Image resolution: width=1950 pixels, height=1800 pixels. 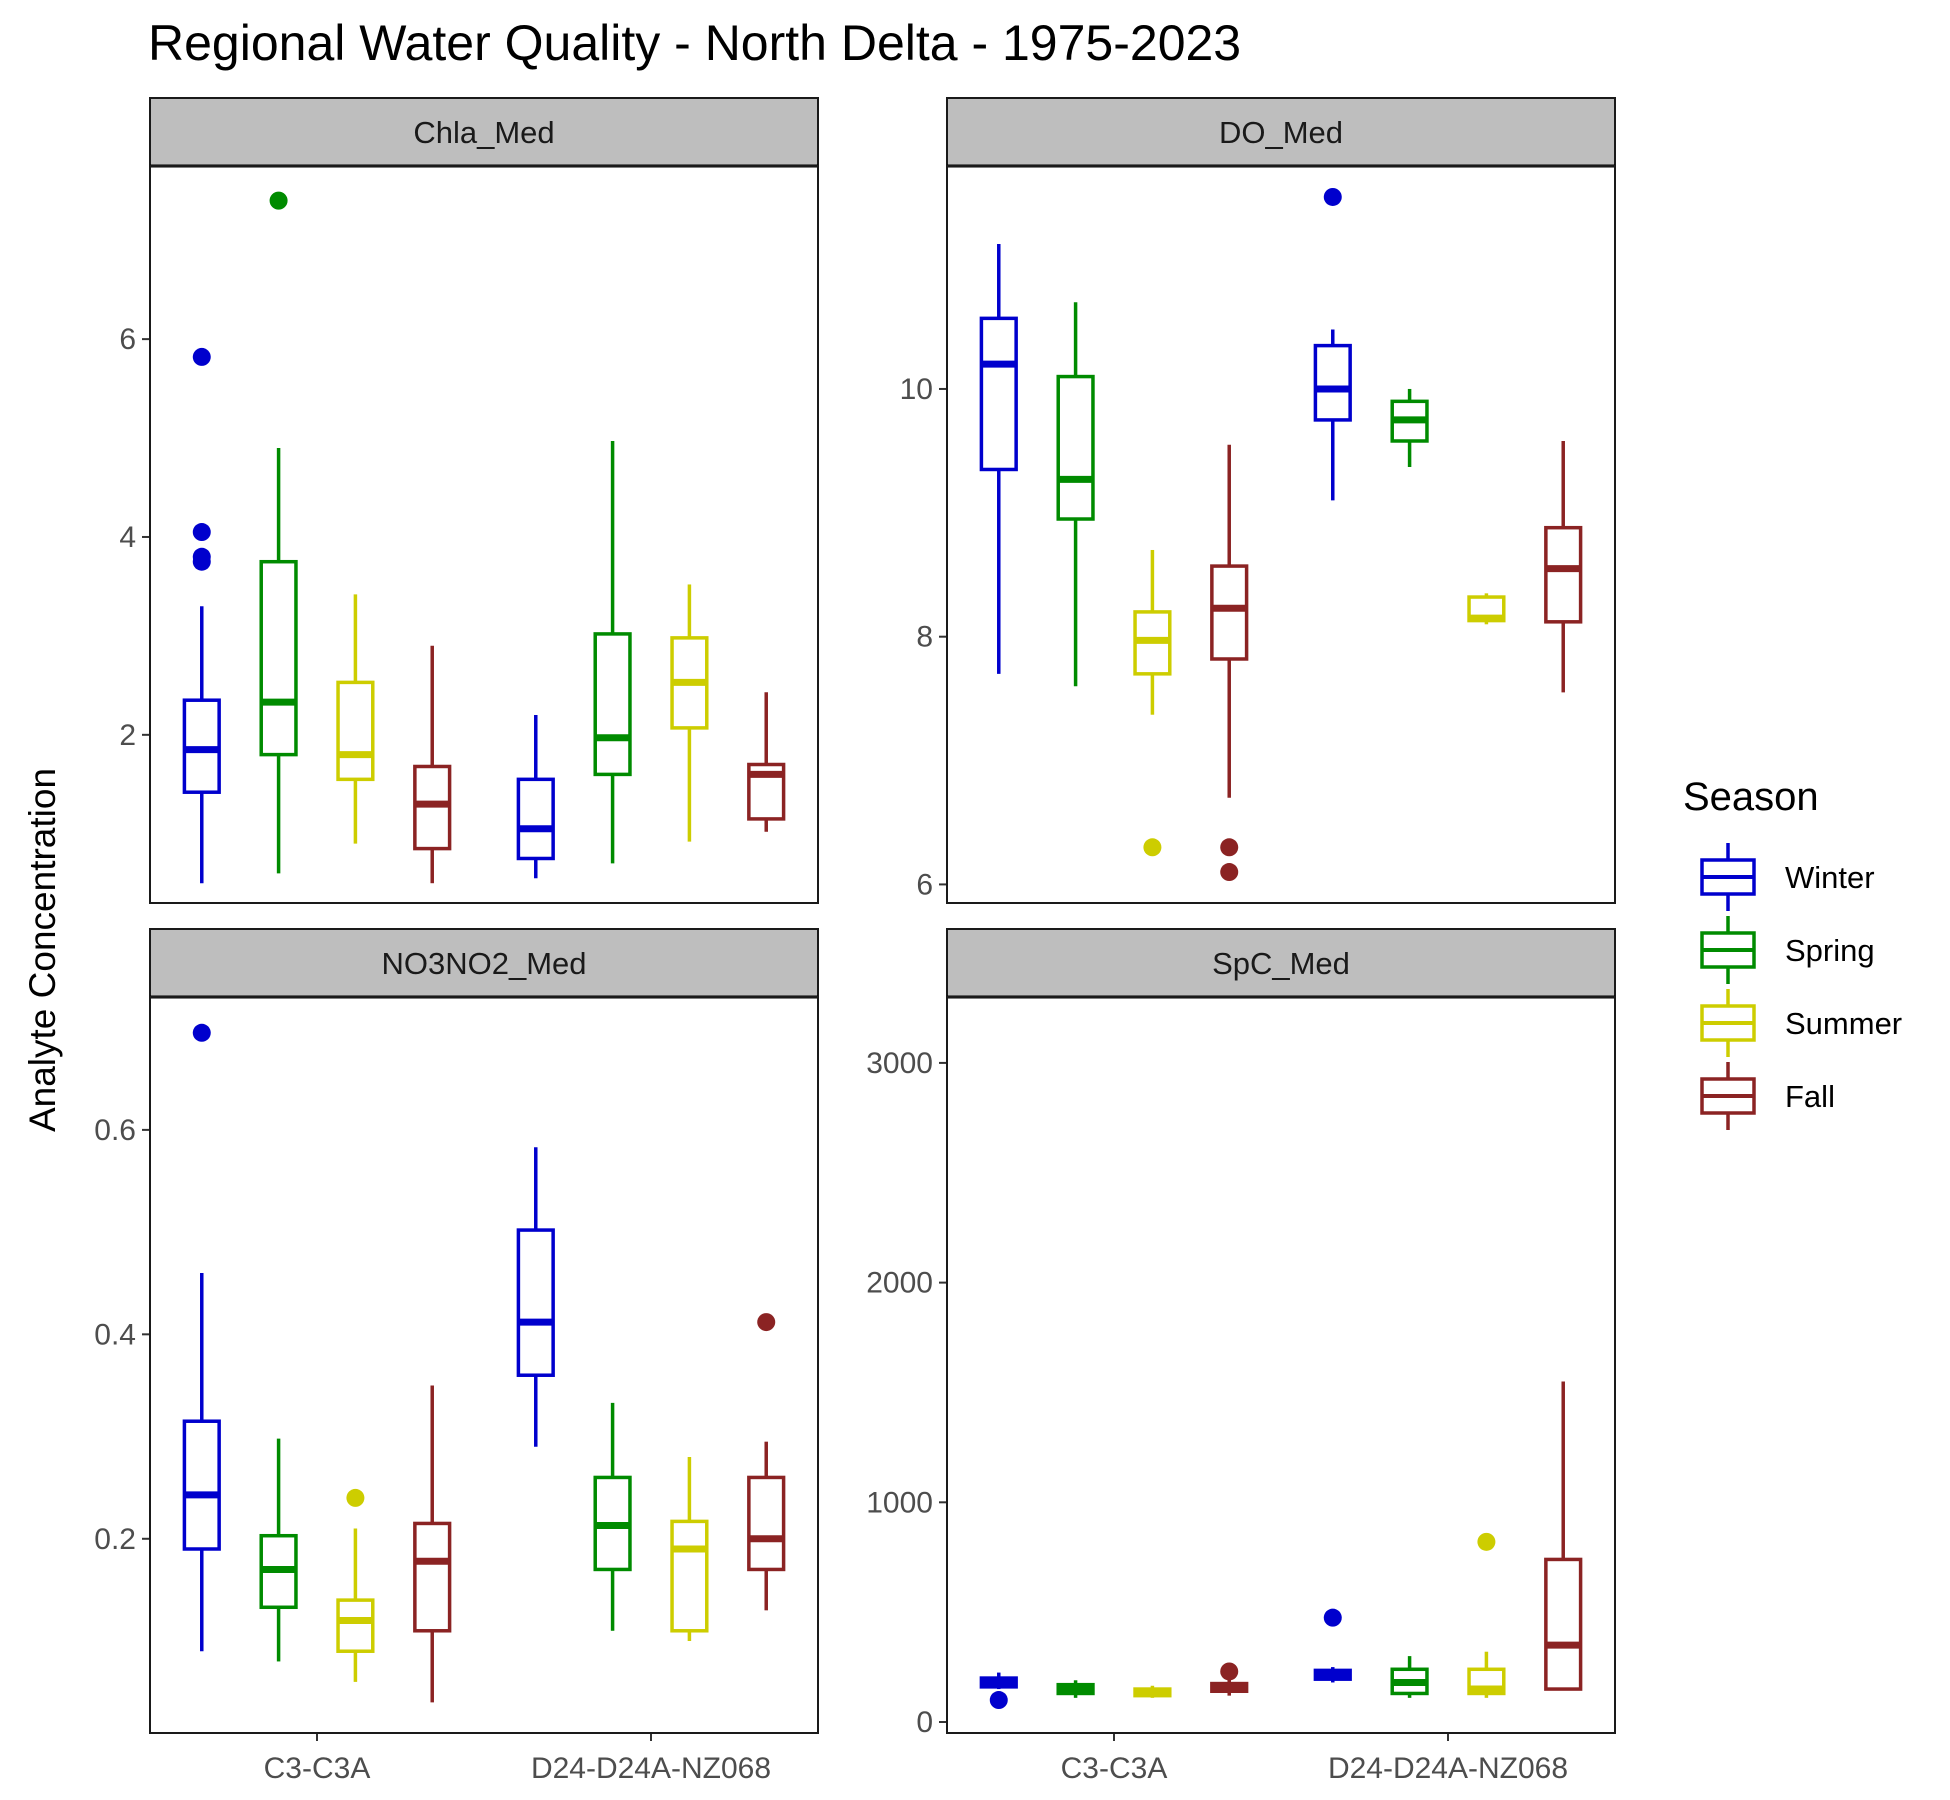 What do you see at coordinates (1843, 1023) in the screenshot?
I see `legend-label: Summer` at bounding box center [1843, 1023].